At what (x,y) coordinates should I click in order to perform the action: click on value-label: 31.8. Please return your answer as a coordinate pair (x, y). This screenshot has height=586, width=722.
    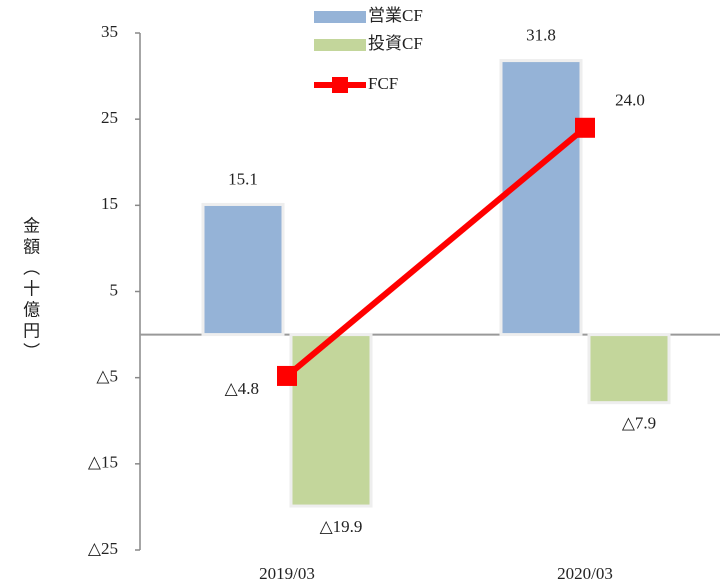
    Looking at the image, I should click on (541, 34).